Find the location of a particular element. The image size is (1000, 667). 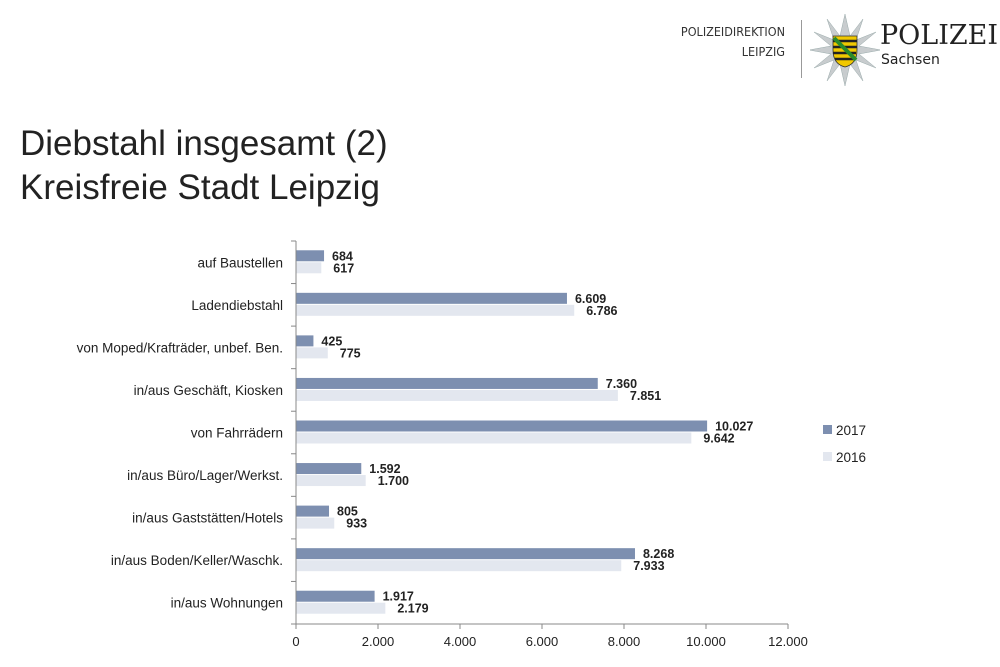

police-logo: POLIZEIDIREKTION LEIPZIG POLIZEI Sachsen is located at coordinates (827, 50).